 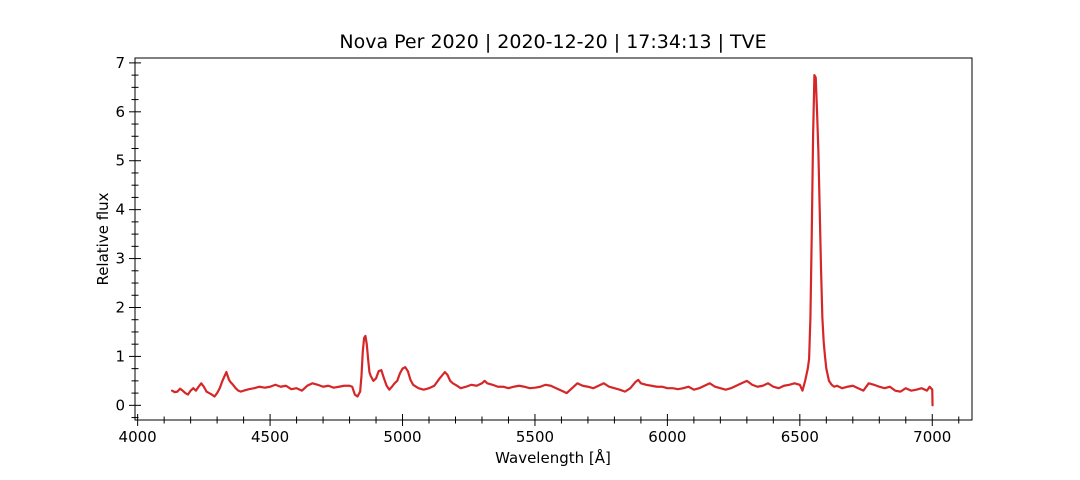 What do you see at coordinates (553, 457) in the screenshot?
I see `x-axis-label: Wavelength [Å]` at bounding box center [553, 457].